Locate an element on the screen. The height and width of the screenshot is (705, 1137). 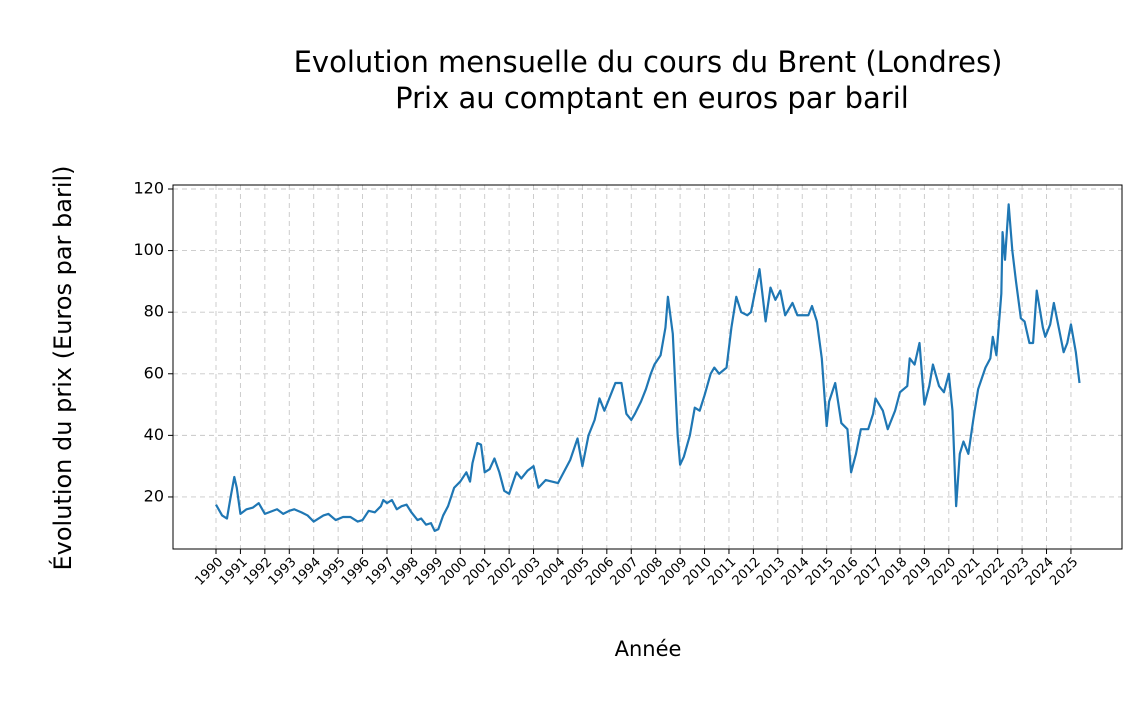
y-tick-label: 20 is located at coordinates (154, 495).